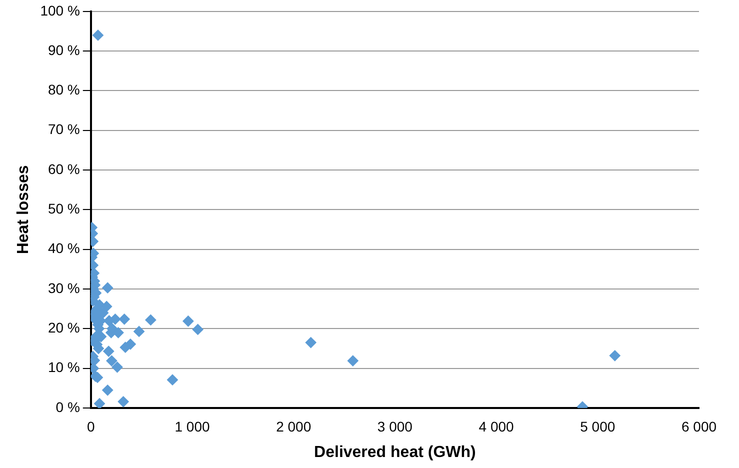 This screenshot has width=739, height=468. What do you see at coordinates (699, 426) in the screenshot?
I see `x-tick-label: 6 000` at bounding box center [699, 426].